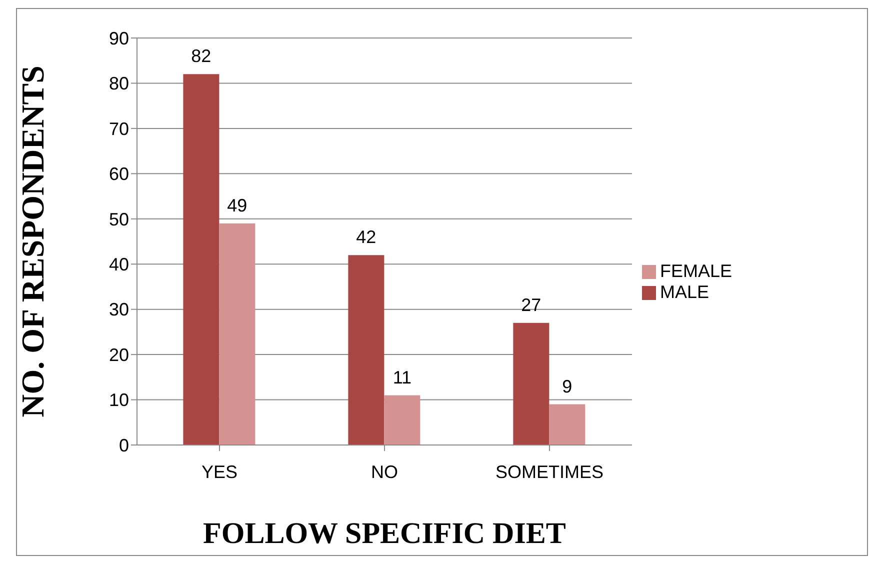  What do you see at coordinates (118, 38) in the screenshot?
I see `y-tick-label: 90` at bounding box center [118, 38].